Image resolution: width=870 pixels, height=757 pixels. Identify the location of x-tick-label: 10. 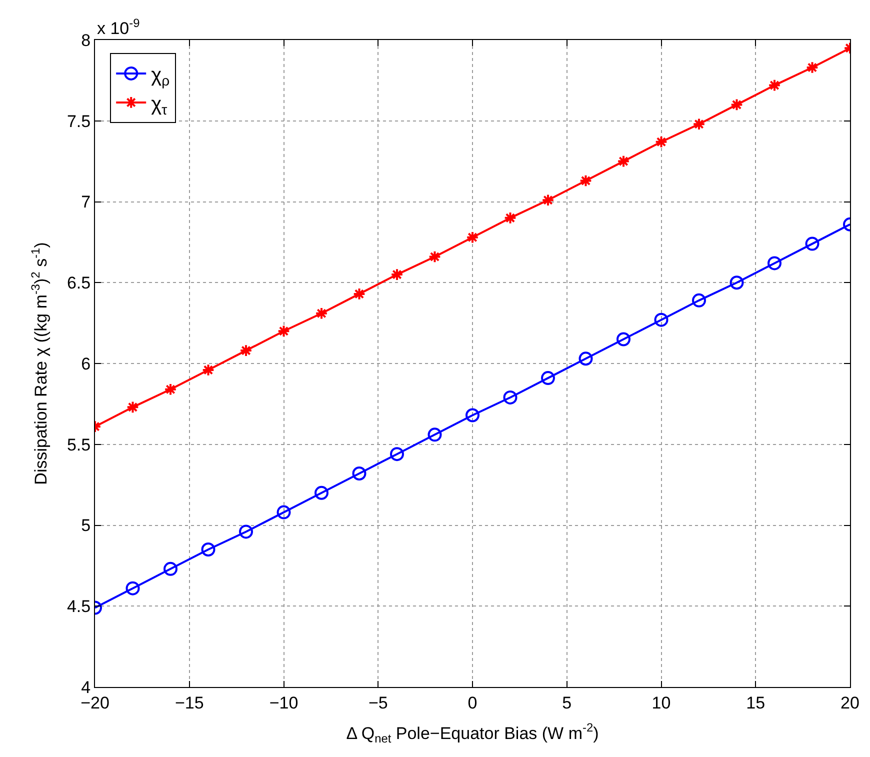
(661, 702).